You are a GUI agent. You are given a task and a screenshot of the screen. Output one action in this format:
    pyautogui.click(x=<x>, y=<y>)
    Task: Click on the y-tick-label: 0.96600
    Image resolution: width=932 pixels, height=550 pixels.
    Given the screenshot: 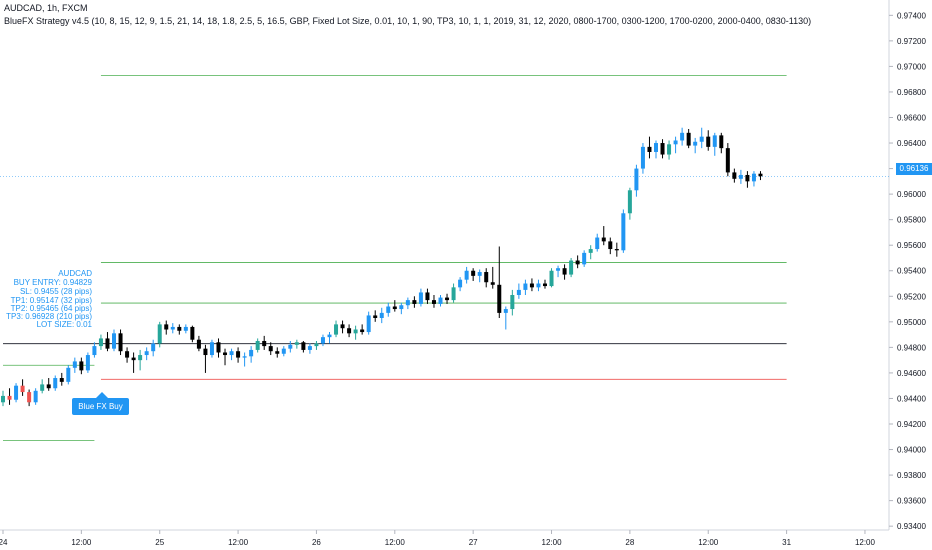 What is the action you would take?
    pyautogui.click(x=911, y=117)
    